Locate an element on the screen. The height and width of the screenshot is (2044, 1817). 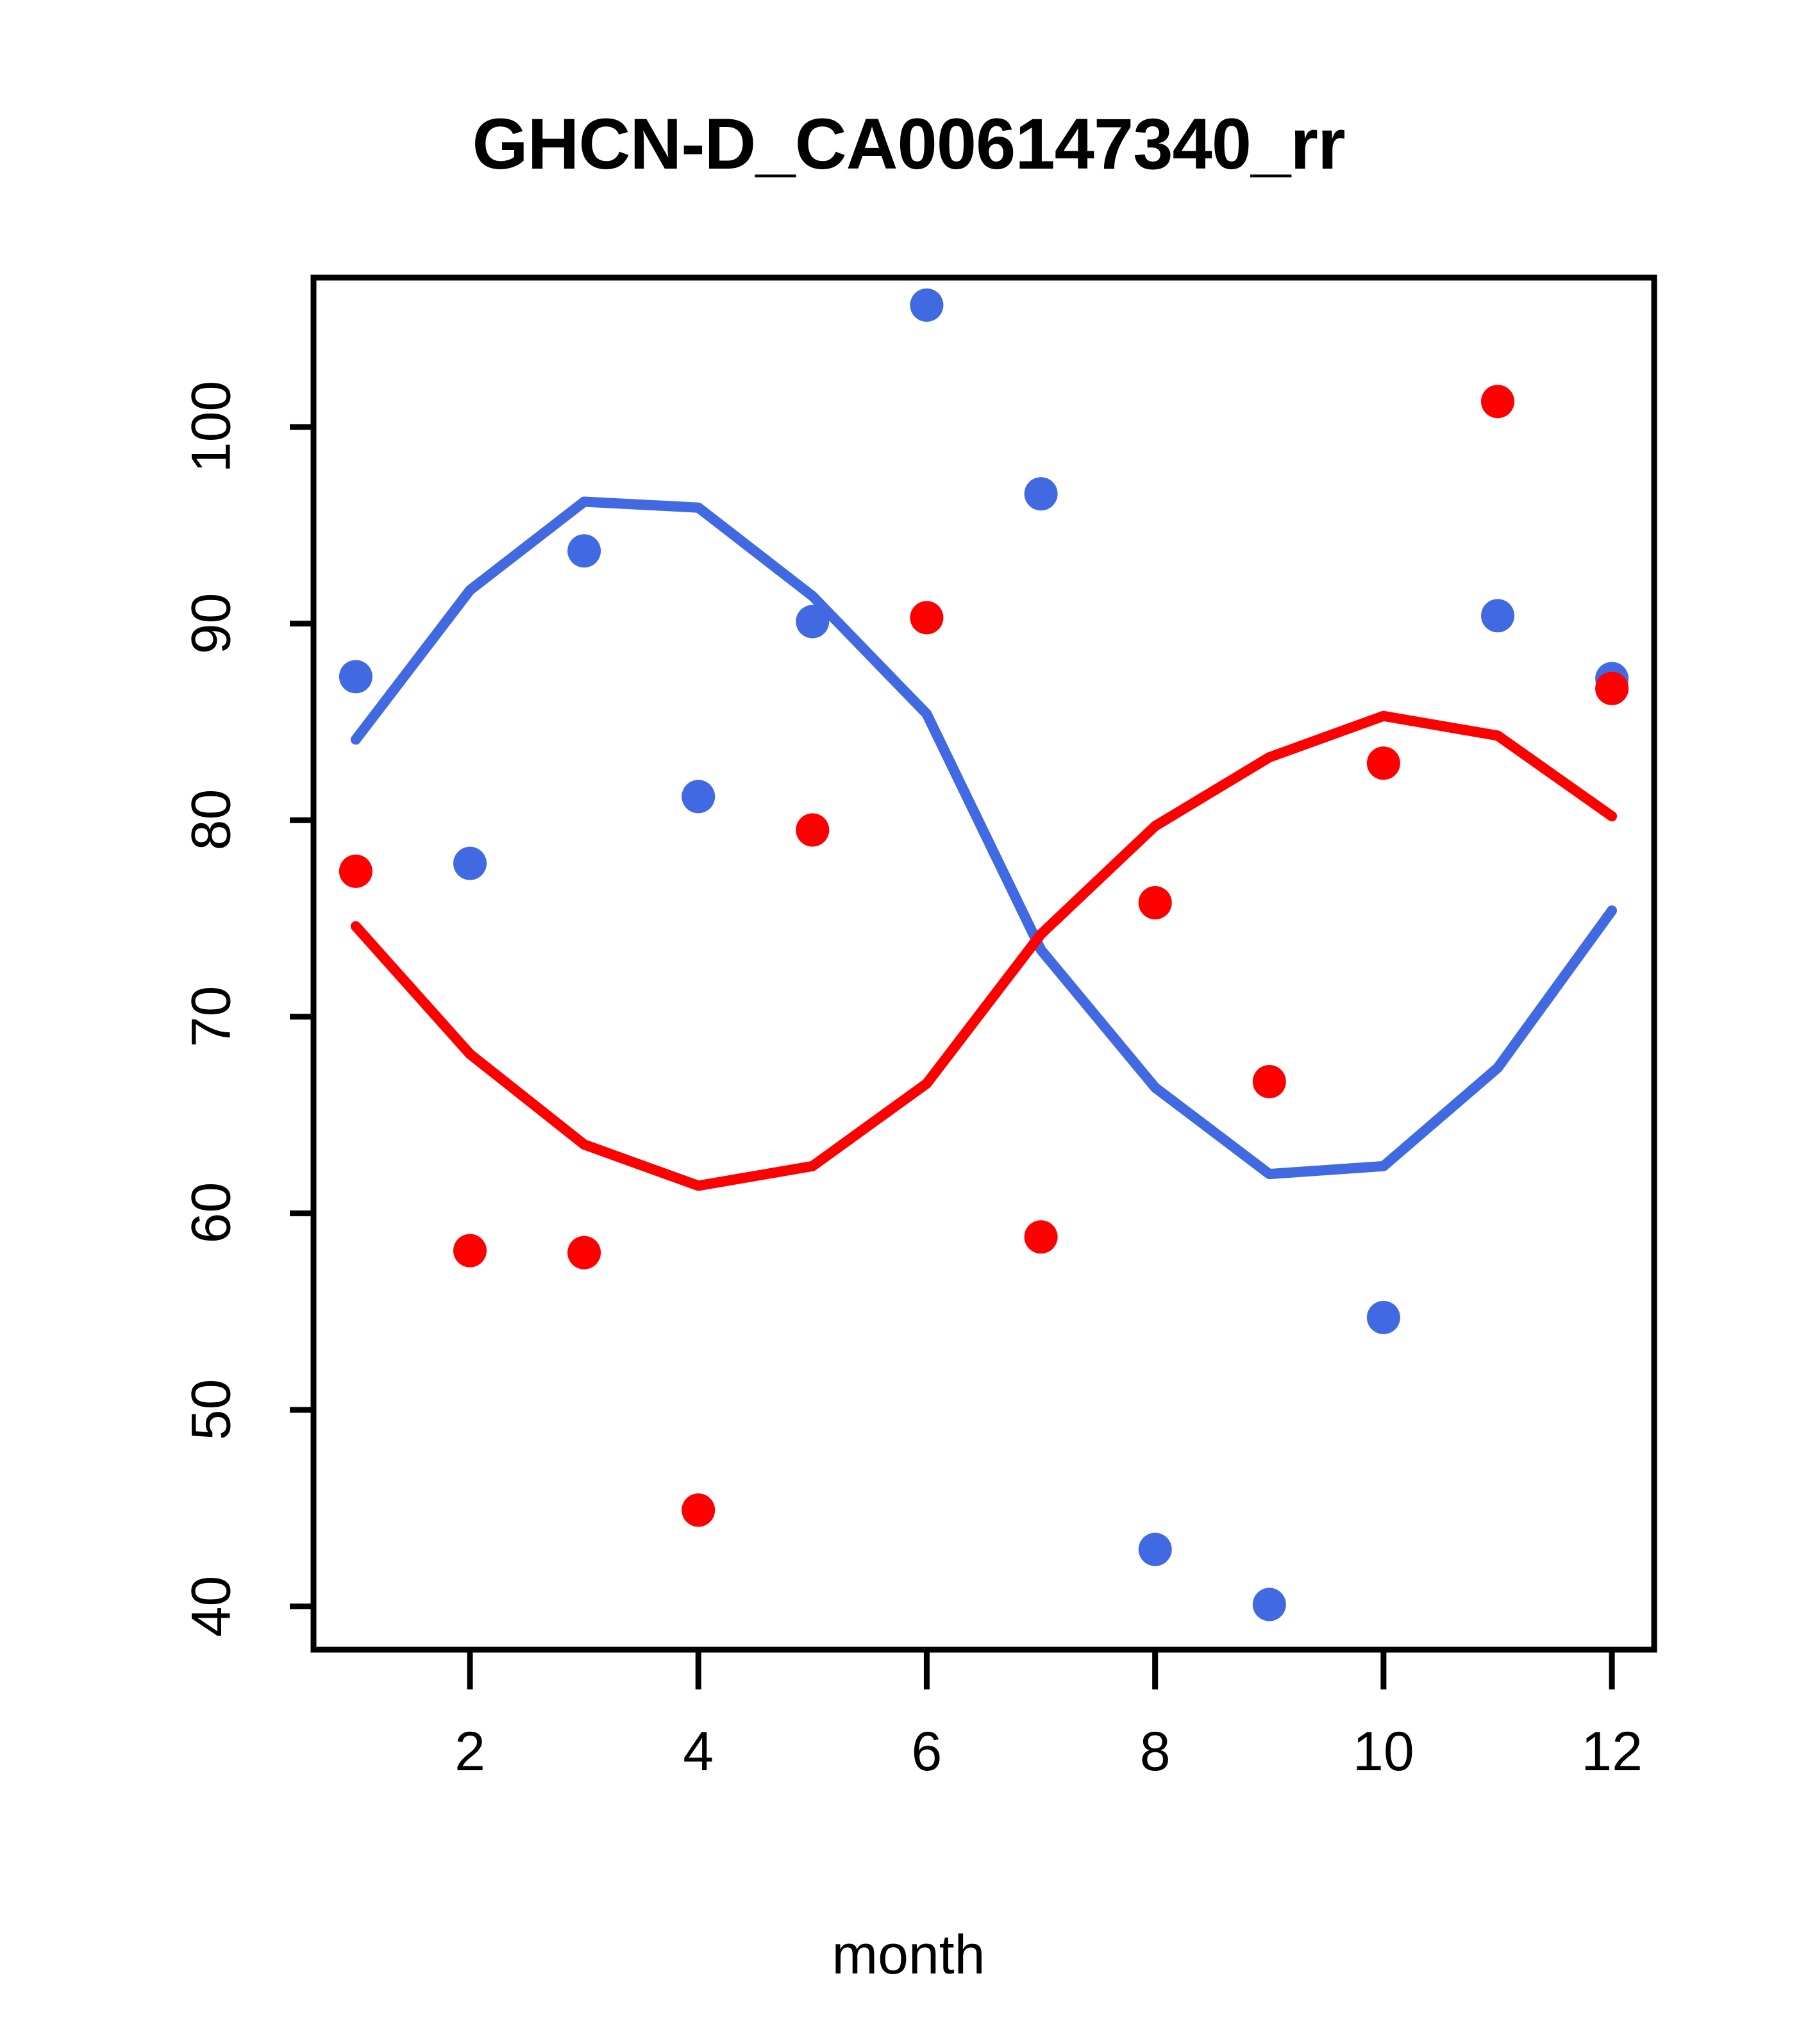
y-tick-label: 100 is located at coordinates (211, 427).